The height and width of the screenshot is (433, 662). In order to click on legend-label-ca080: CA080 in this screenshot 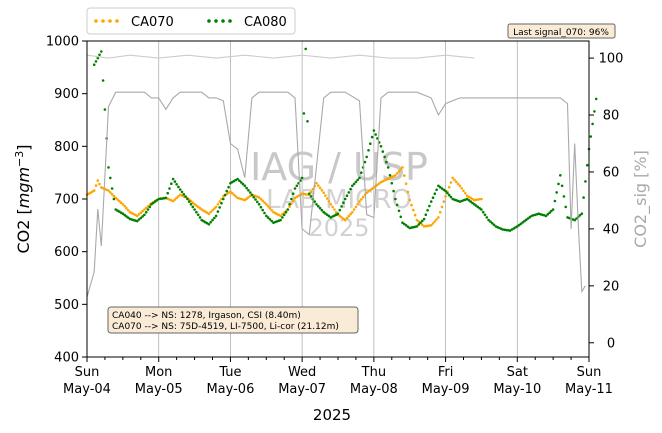, I will do `click(265, 22)`.